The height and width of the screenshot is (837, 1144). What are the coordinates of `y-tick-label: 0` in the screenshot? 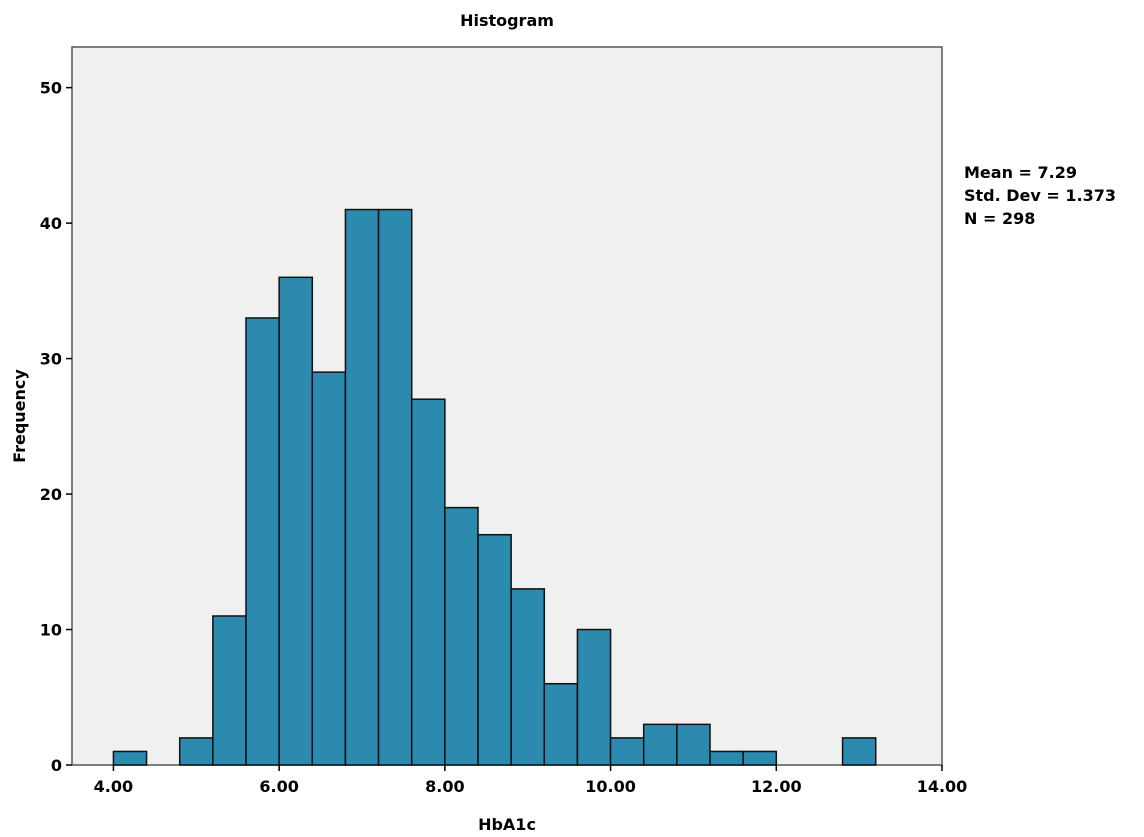 It's located at (56, 765).